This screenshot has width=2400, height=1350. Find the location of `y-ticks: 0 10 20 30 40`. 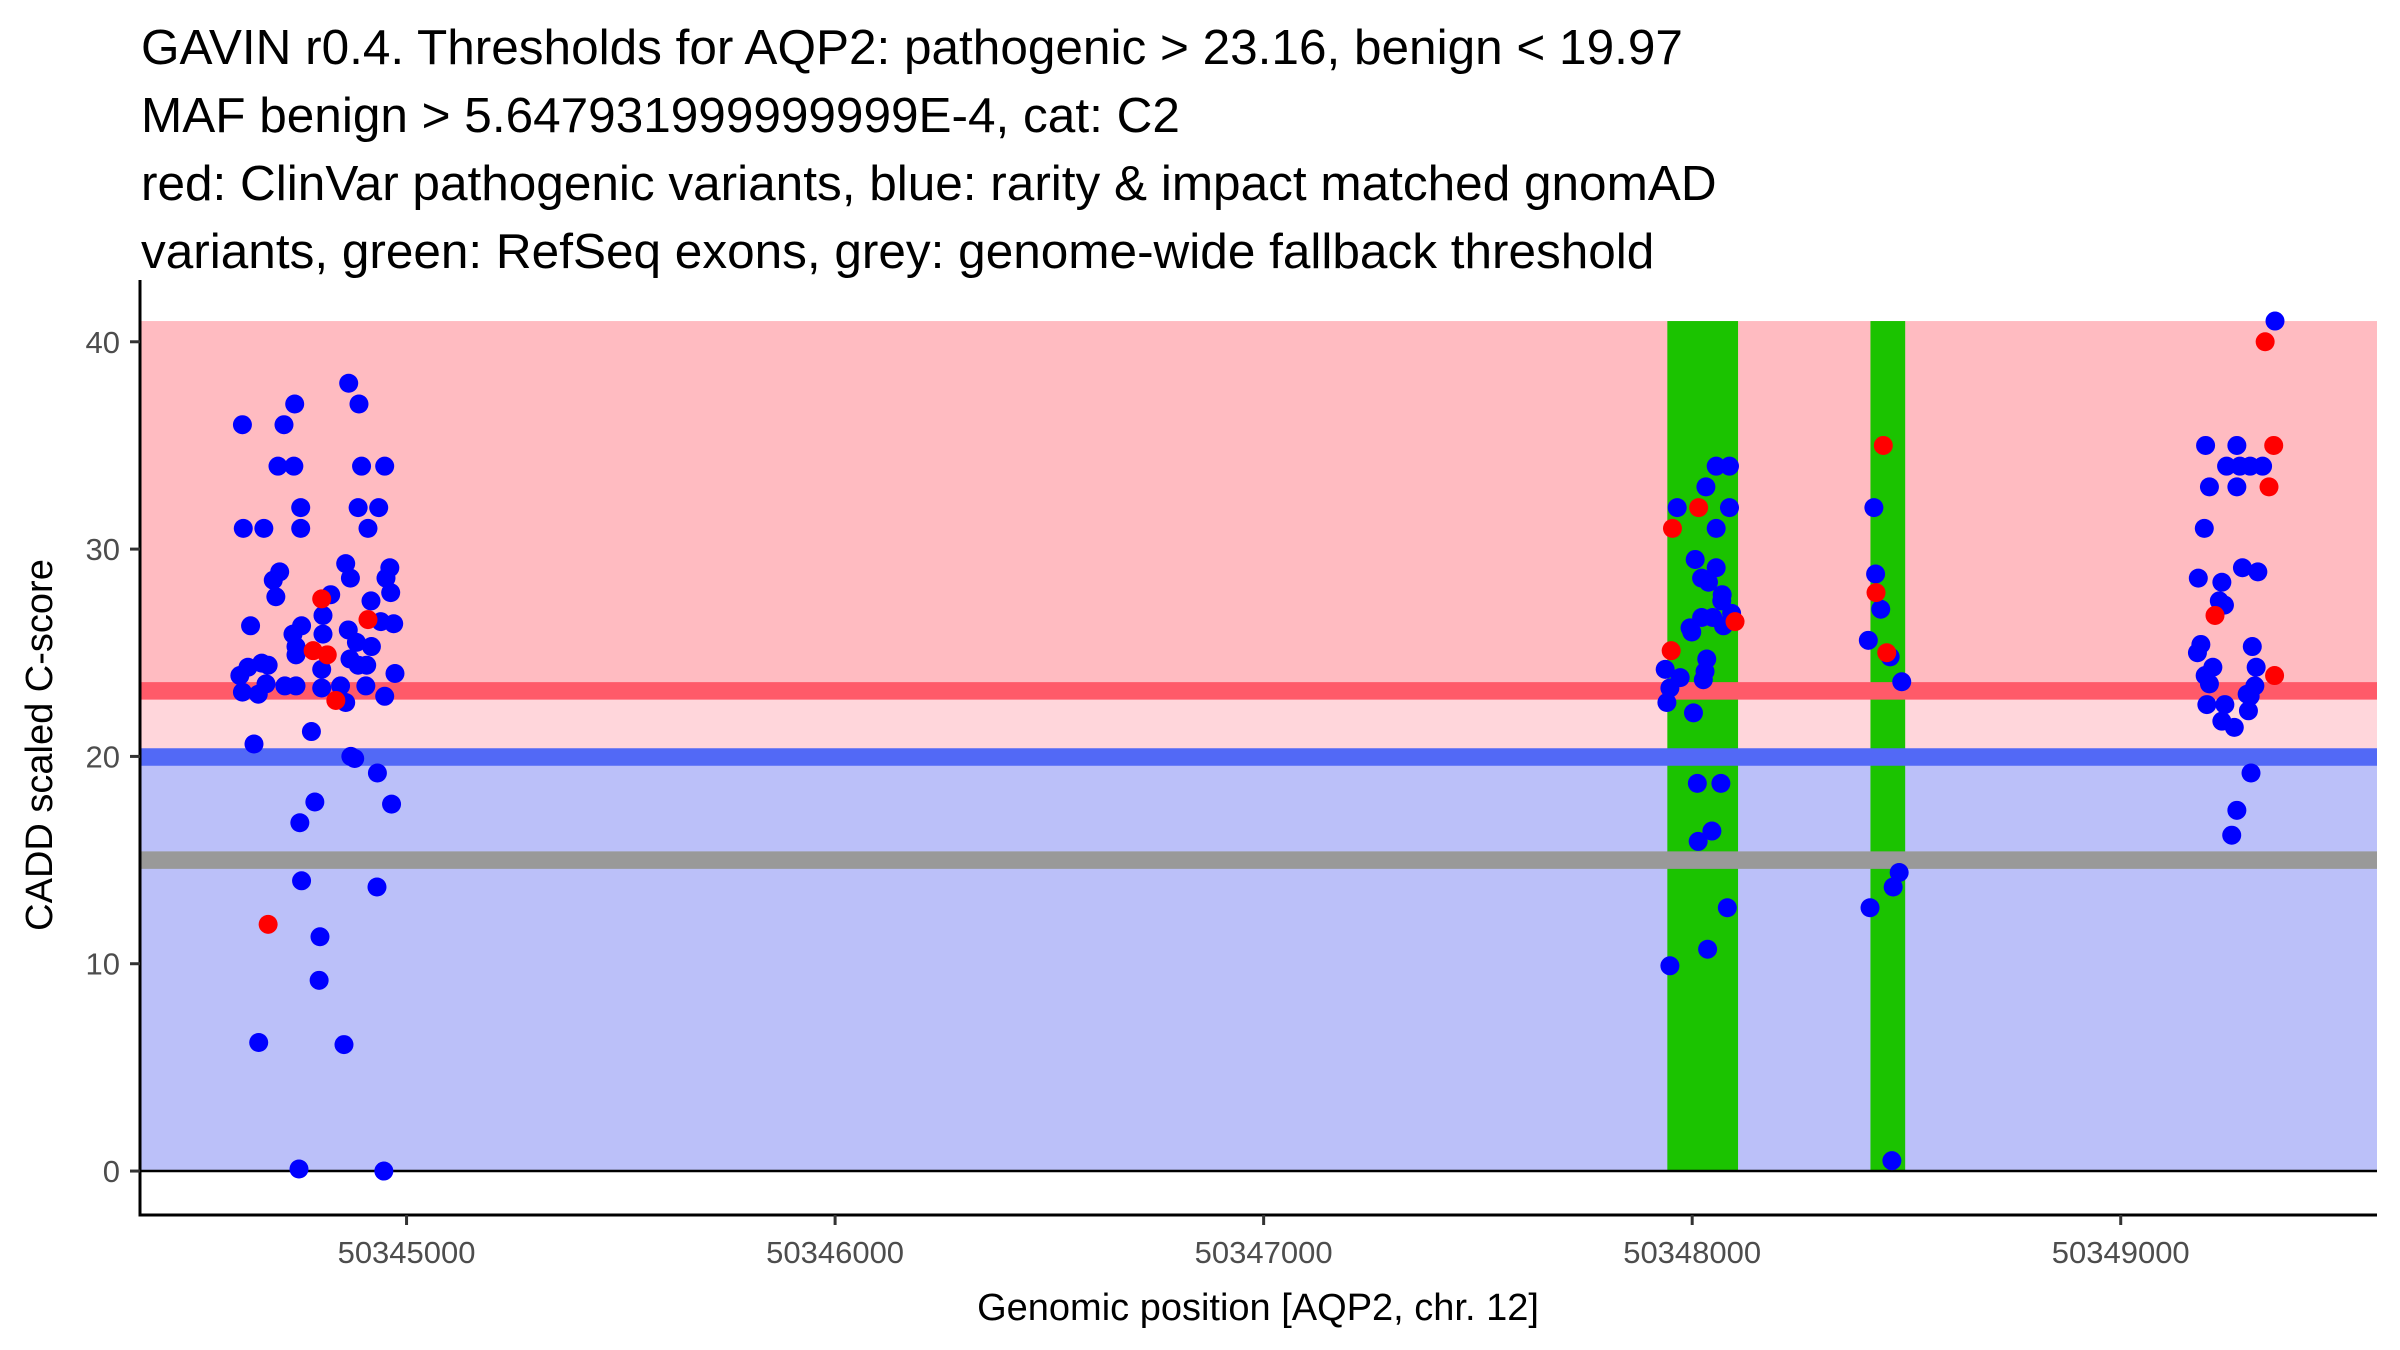

y-ticks: 0 10 20 30 40 is located at coordinates (113, 757).